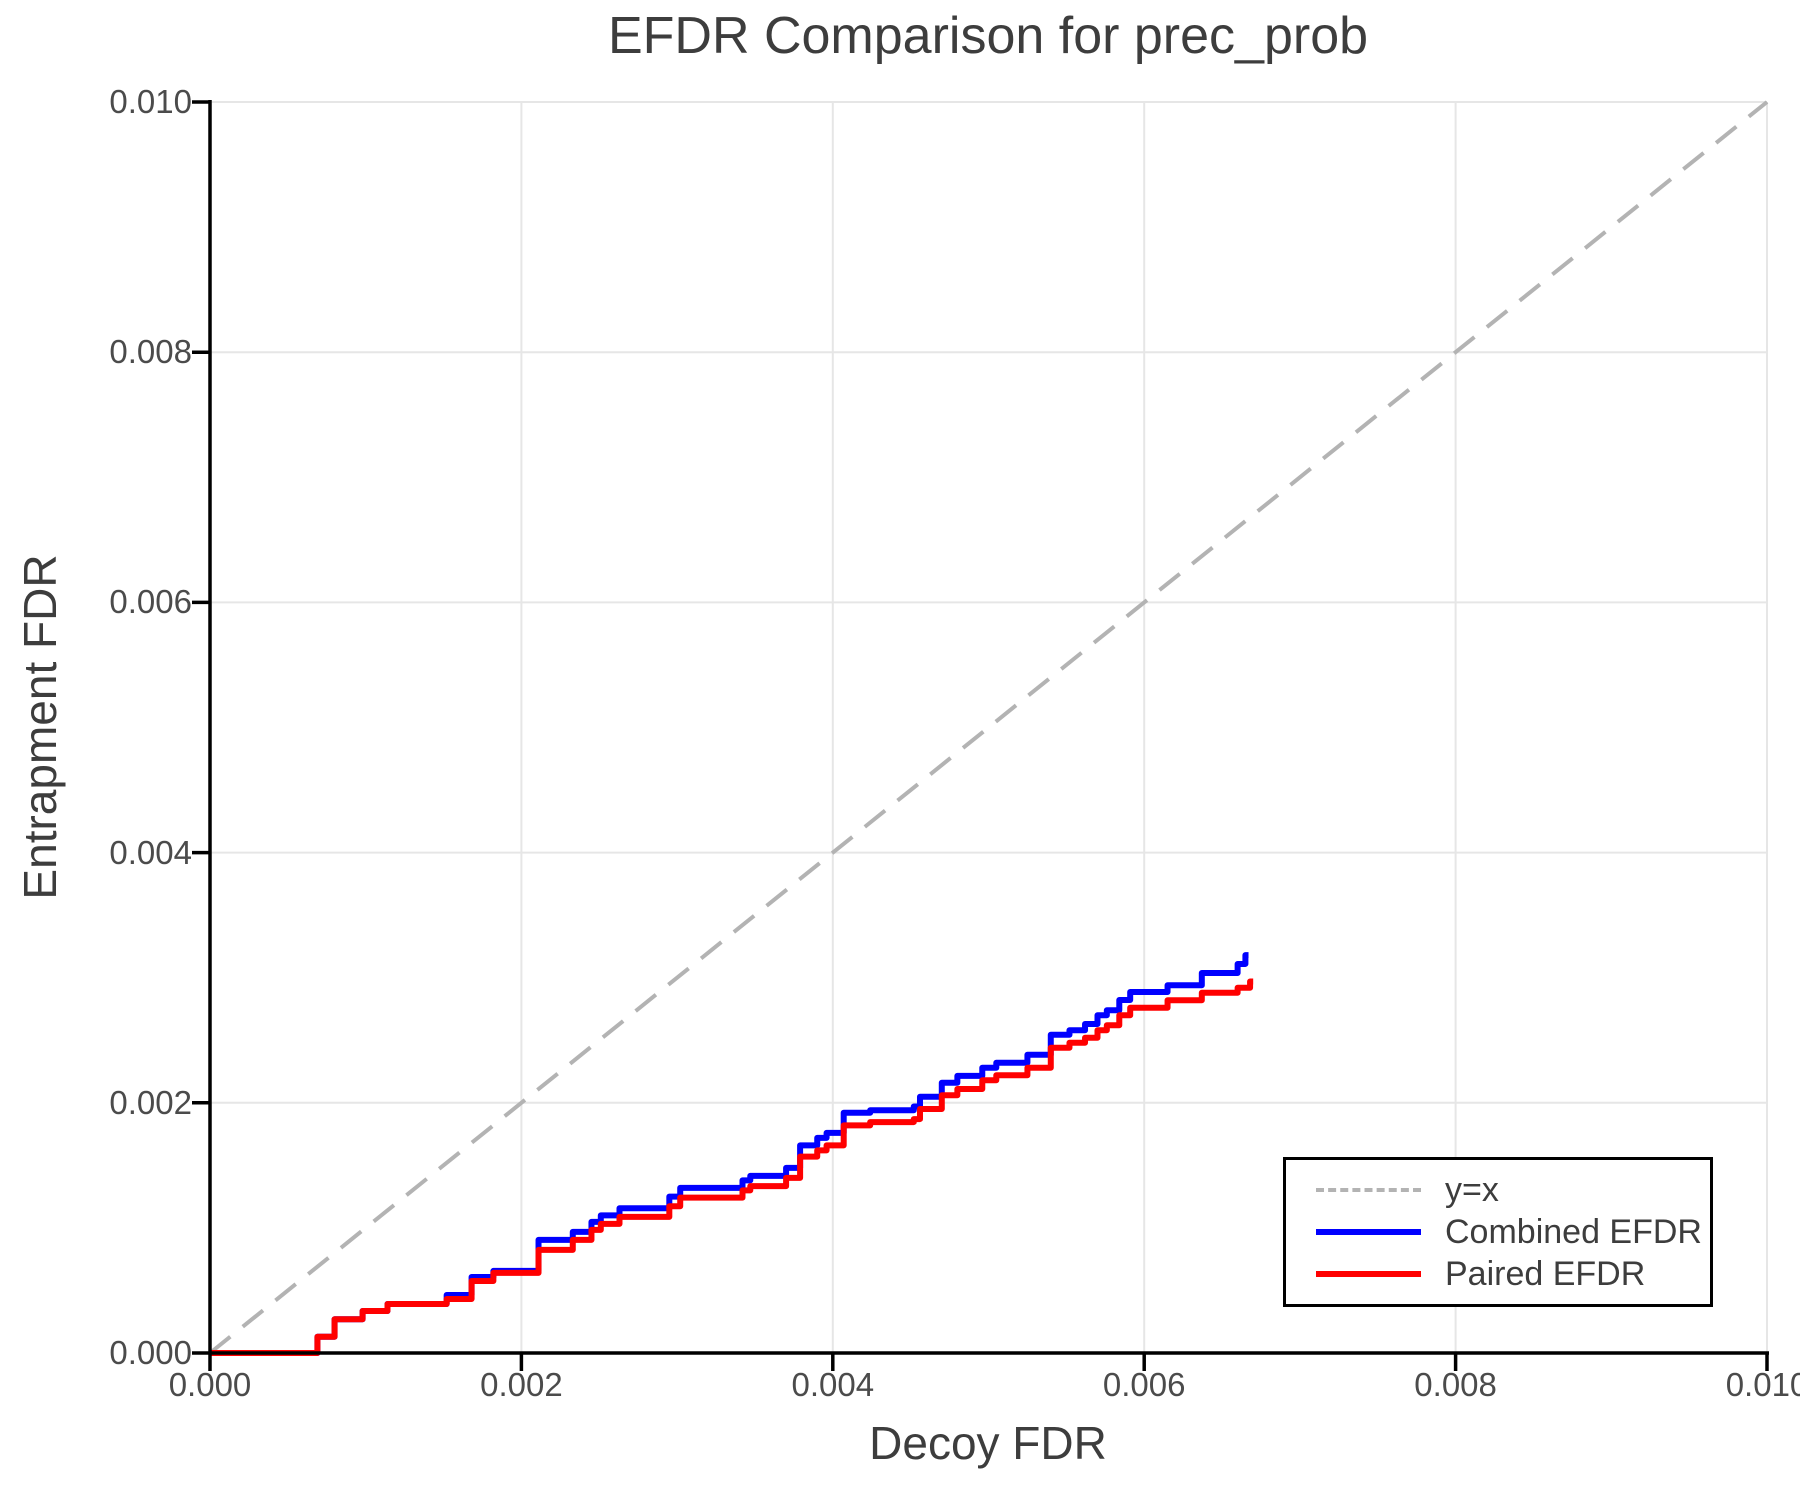  Describe the element at coordinates (150, 352) in the screenshot. I see `y-tick-label: 0.008` at that location.